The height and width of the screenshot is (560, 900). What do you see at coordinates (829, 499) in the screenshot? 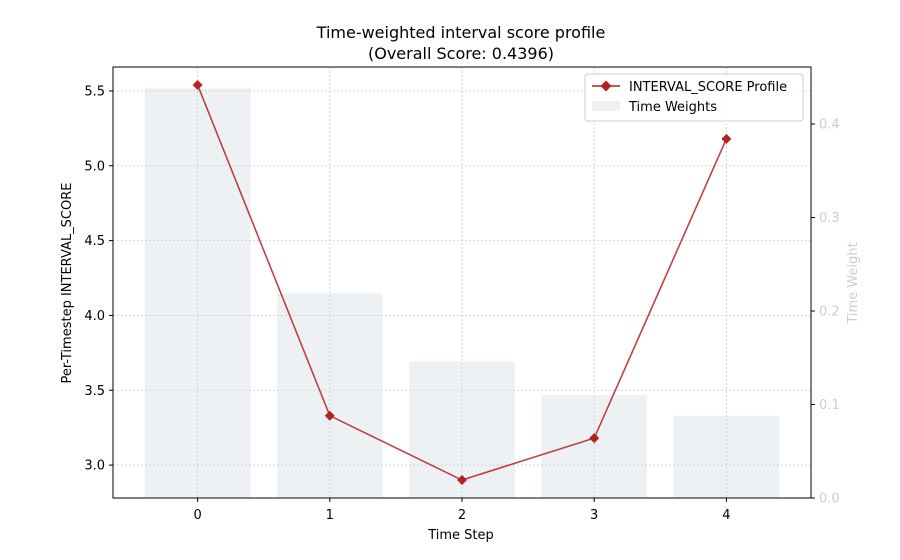
I see `y2-tick-label: 0.0` at bounding box center [829, 499].